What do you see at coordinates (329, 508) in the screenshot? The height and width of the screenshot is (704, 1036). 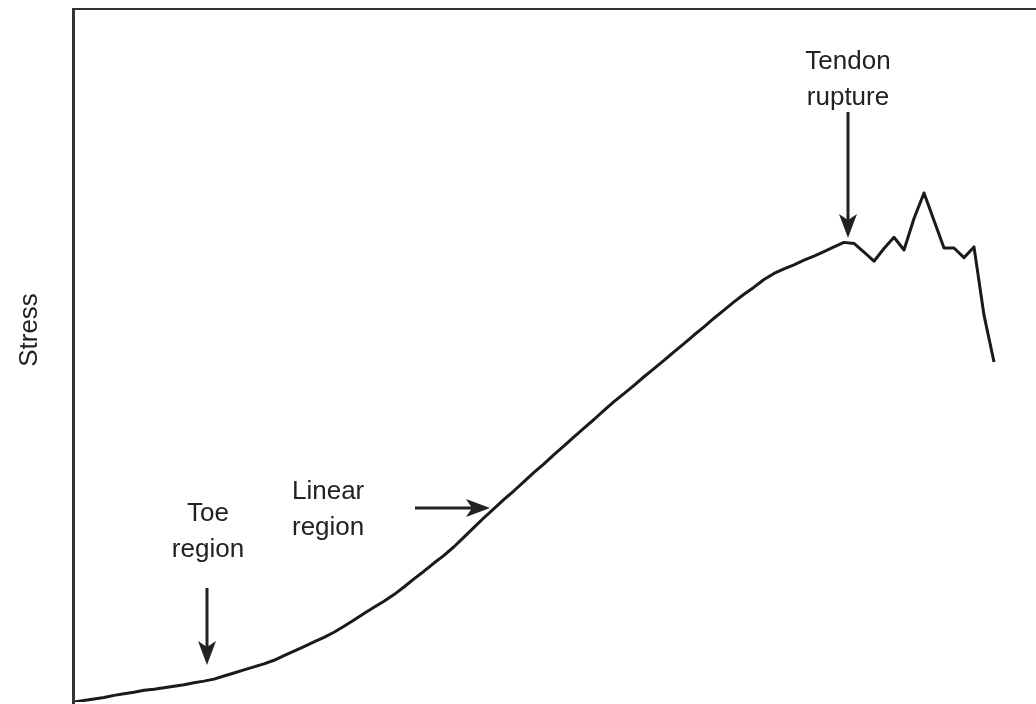 I see `annotation: Linear region` at bounding box center [329, 508].